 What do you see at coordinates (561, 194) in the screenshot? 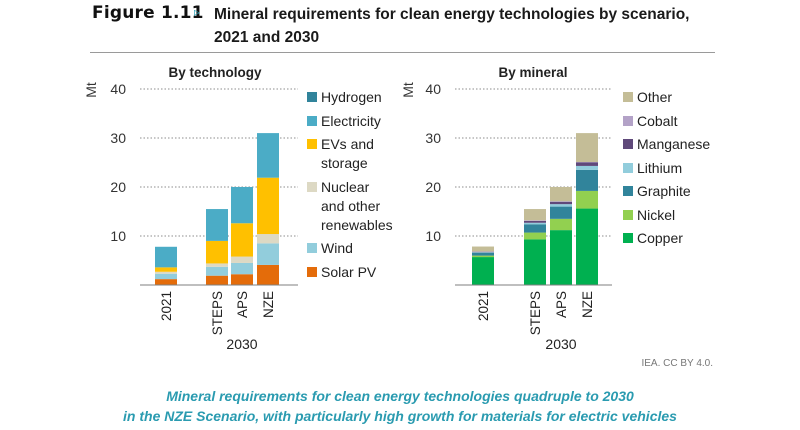
I see `bar-segment-other-aps` at bounding box center [561, 194].